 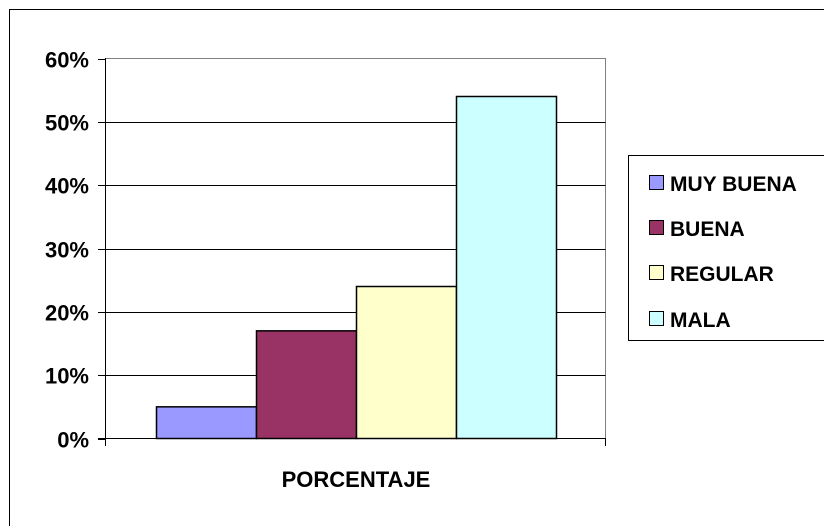 What do you see at coordinates (67, 313) in the screenshot?
I see `y-tick-label: 20%` at bounding box center [67, 313].